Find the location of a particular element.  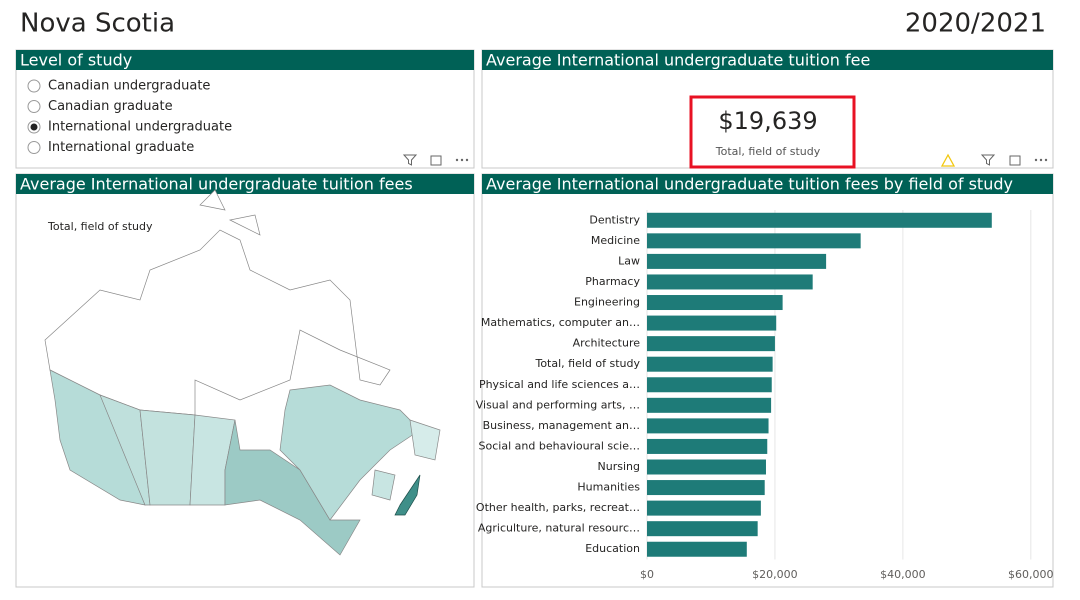

y-tick-label: Total, field of study is located at coordinates (587, 363).